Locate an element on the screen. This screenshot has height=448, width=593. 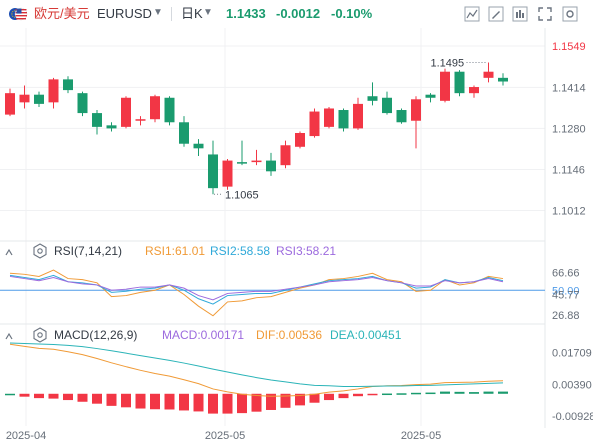
pair-name: 欧元/美元 is located at coordinates (62, 13).